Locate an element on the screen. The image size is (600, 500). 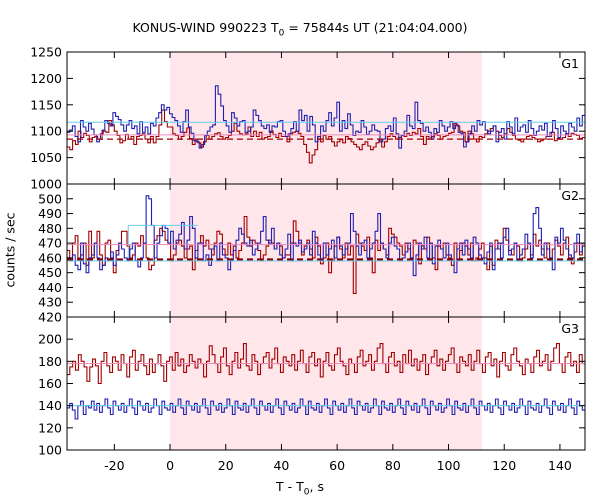
y-tick-label: 420 is located at coordinates (50, 317).